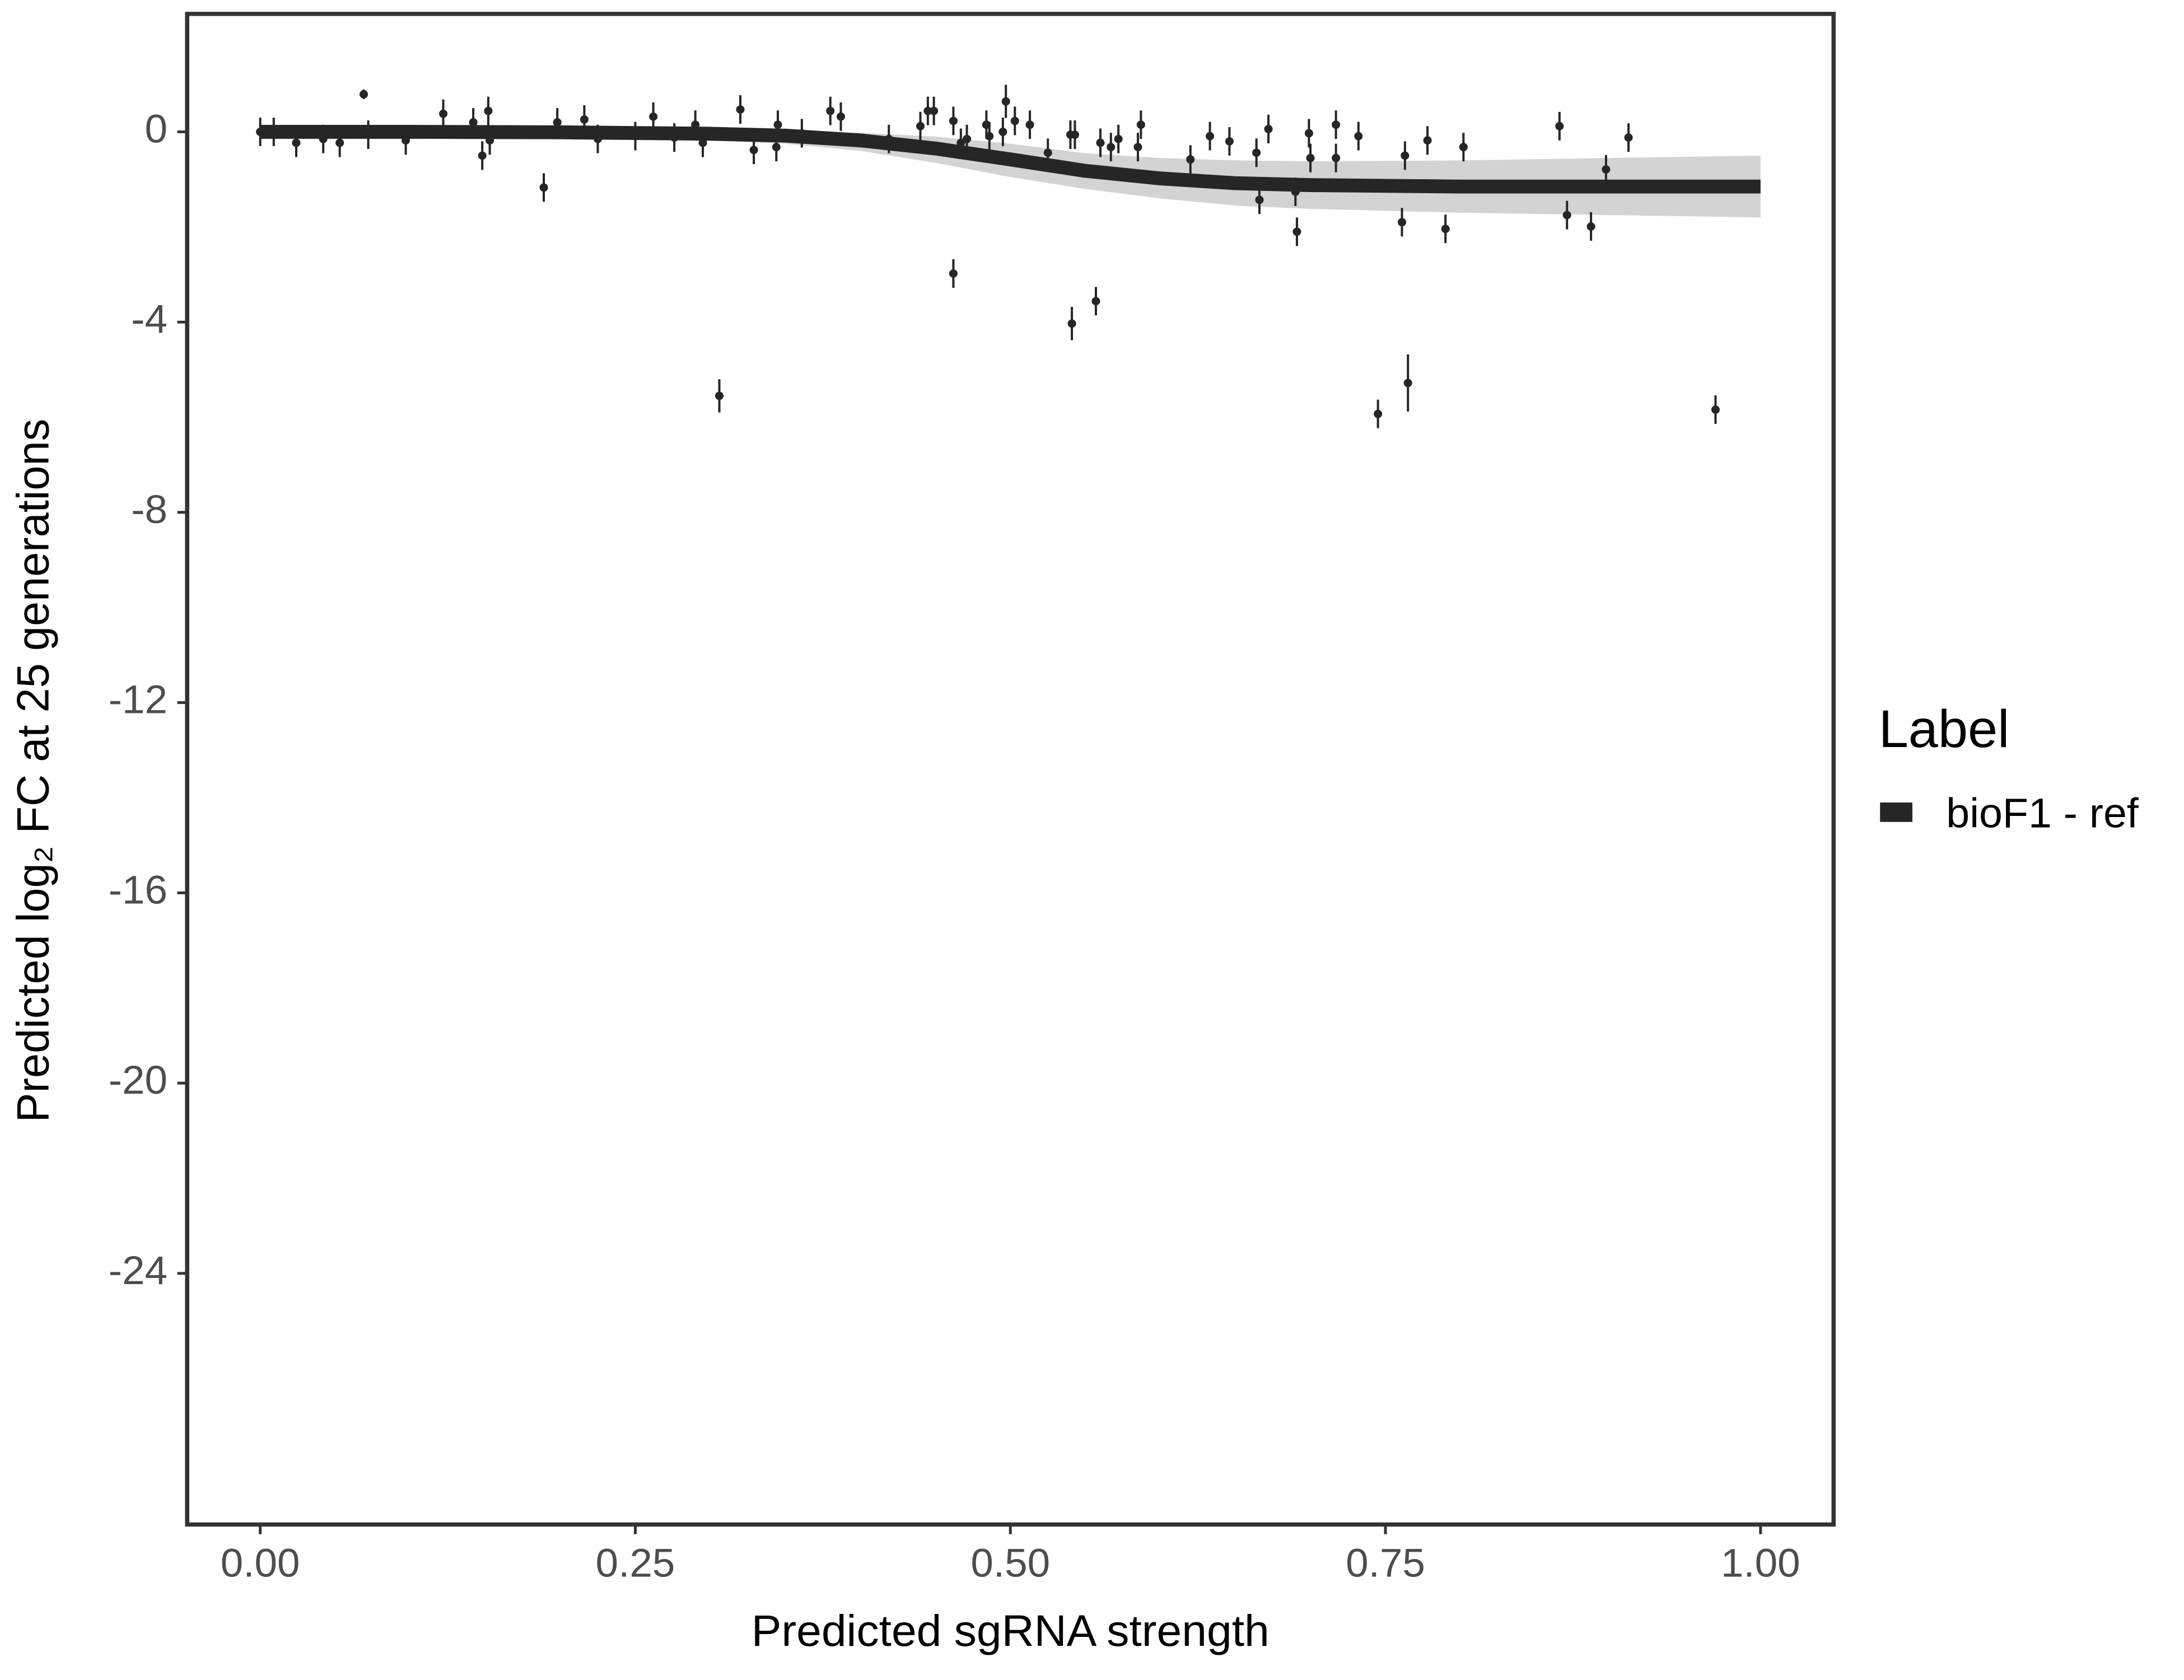 This screenshot has width=2184, height=1680. I want to click on y-tick-label: -8, so click(149, 509).